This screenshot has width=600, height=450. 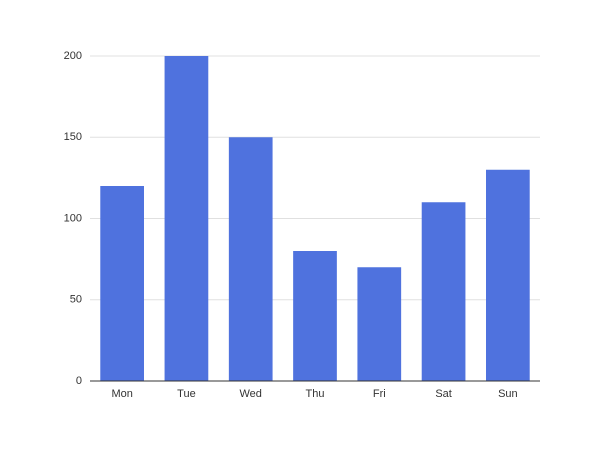 I want to click on x-tick-label: Mon, so click(x=121, y=394).